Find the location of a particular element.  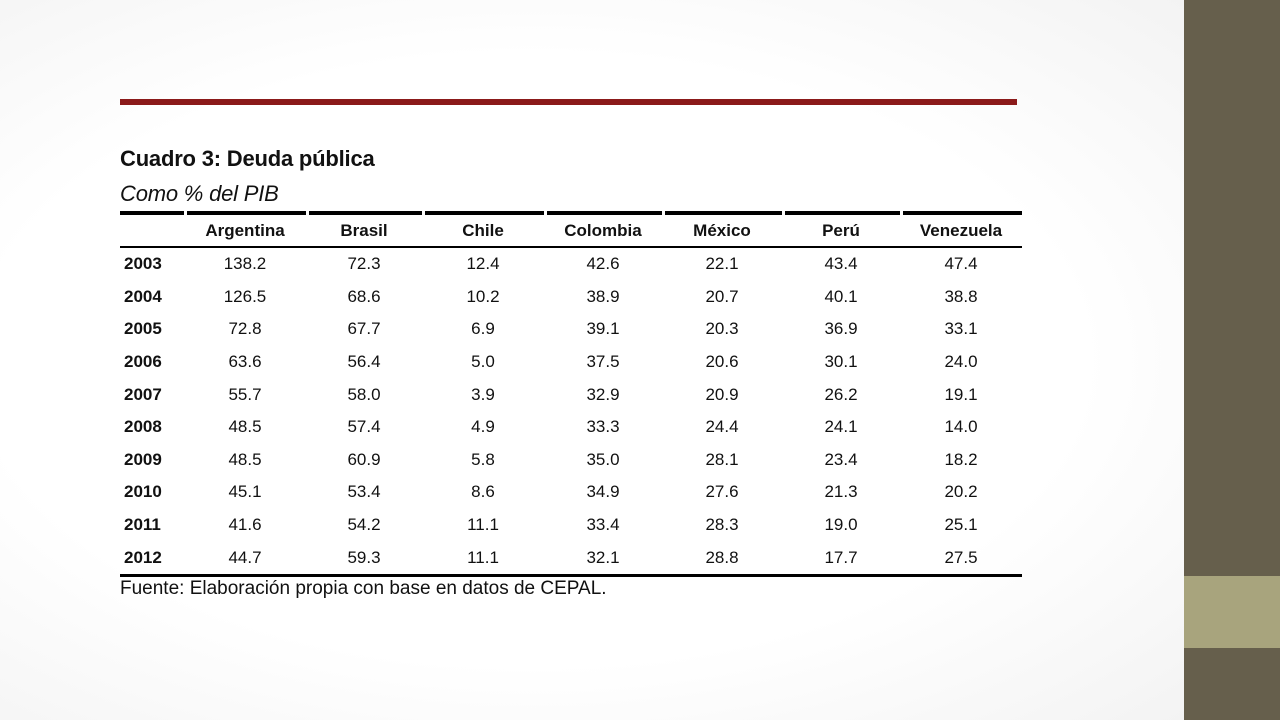

value-cell: 54.2 is located at coordinates (364, 525).